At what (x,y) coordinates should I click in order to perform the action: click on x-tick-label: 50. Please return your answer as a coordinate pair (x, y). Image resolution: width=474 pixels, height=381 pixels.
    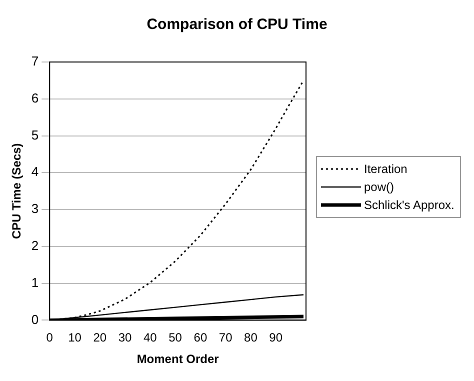
    Looking at the image, I should click on (175, 337).